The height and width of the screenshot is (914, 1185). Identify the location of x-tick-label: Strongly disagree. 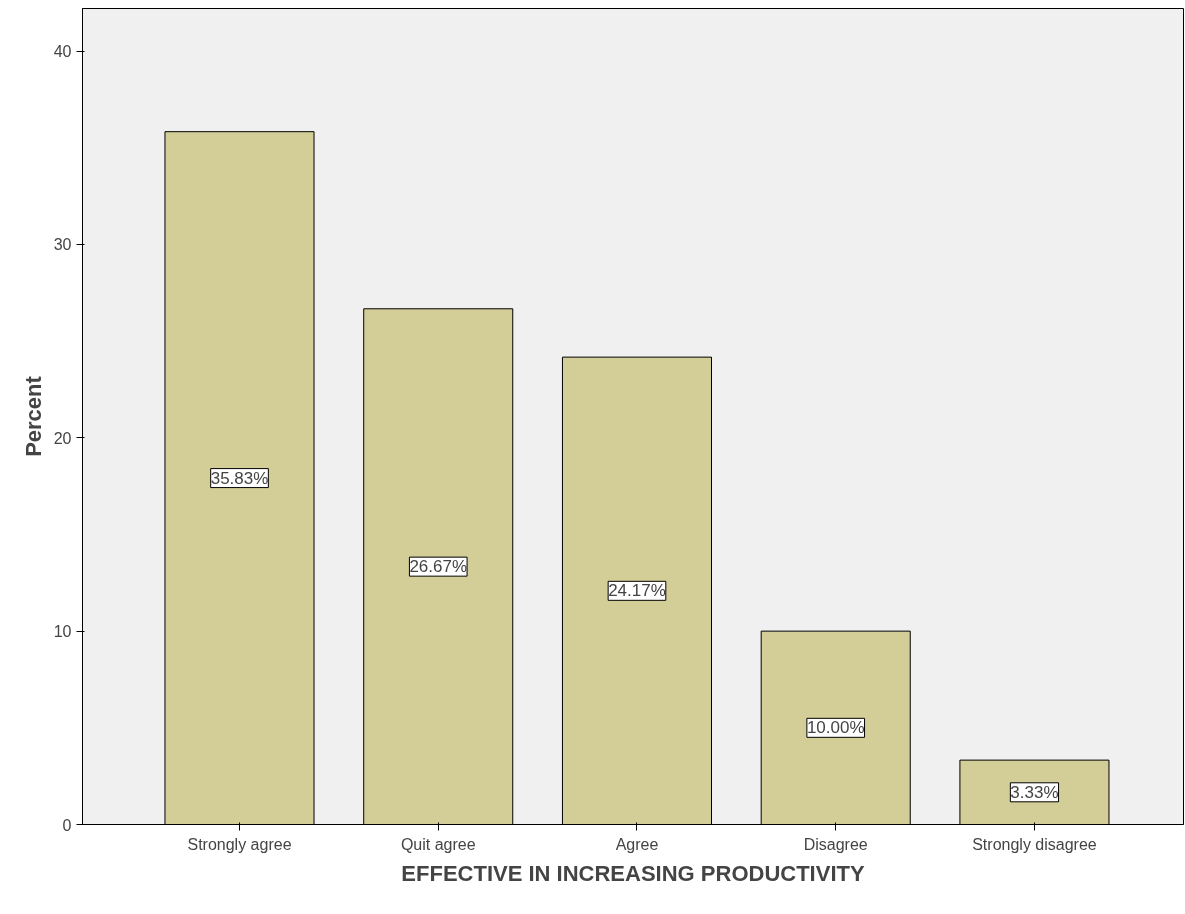
(1034, 844).